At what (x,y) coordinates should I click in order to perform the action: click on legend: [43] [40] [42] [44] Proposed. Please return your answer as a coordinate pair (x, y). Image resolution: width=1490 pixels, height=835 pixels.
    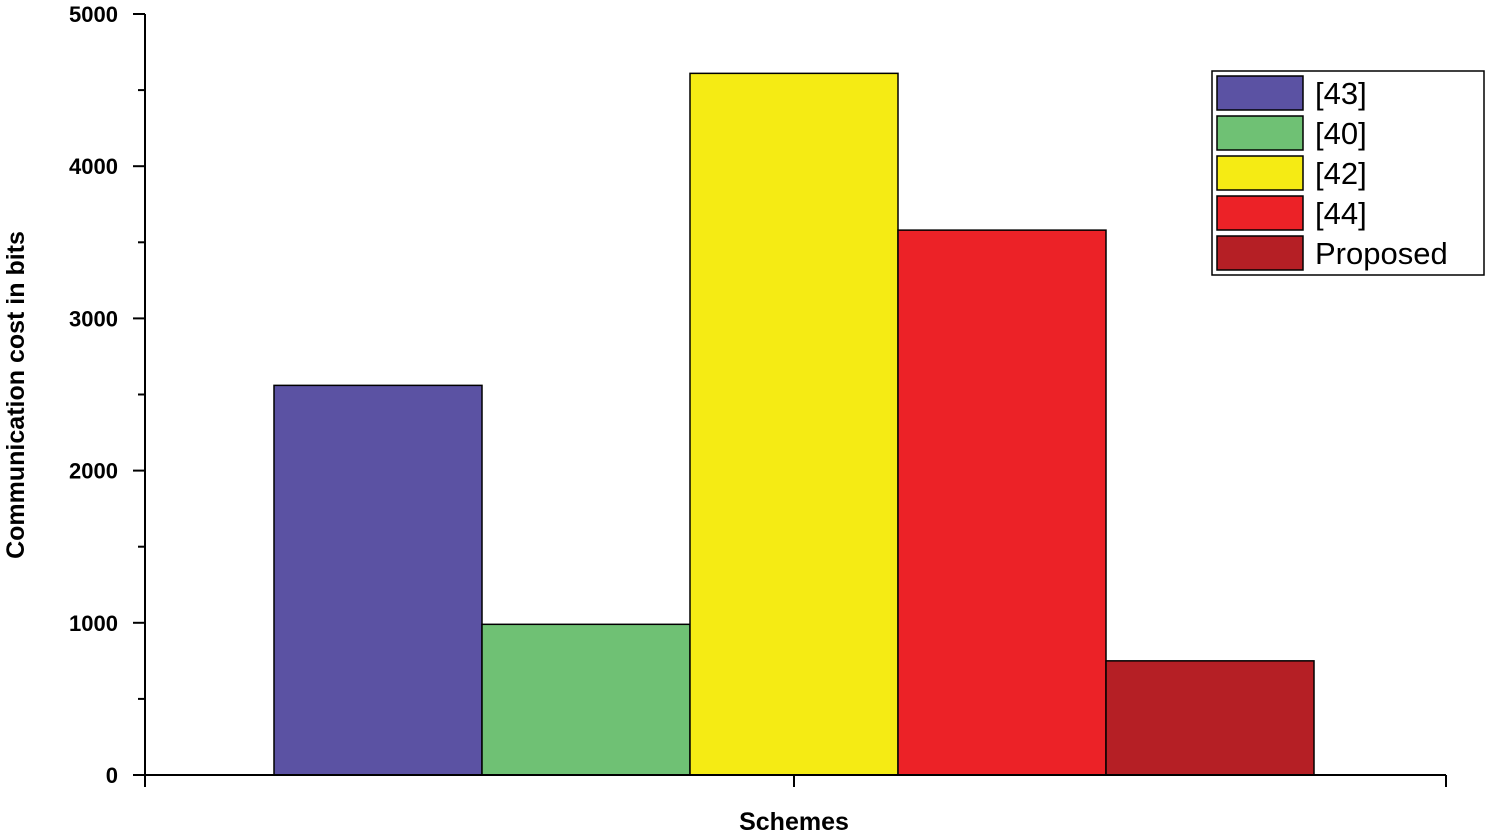
    Looking at the image, I should click on (1348, 173).